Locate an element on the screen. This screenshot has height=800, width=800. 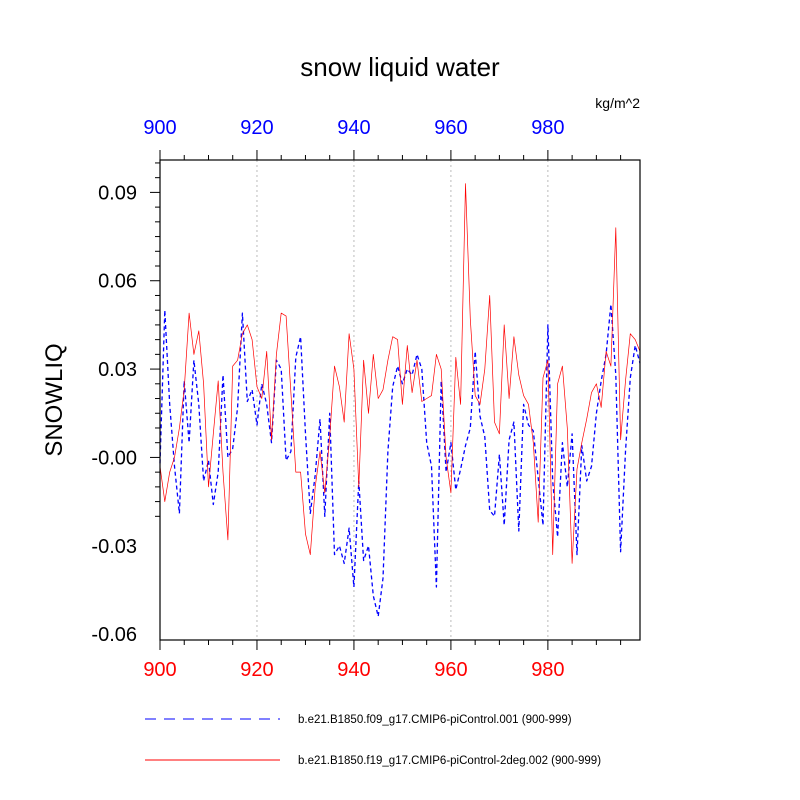
x-tick-label-bottom: 940 is located at coordinates (353, 670).